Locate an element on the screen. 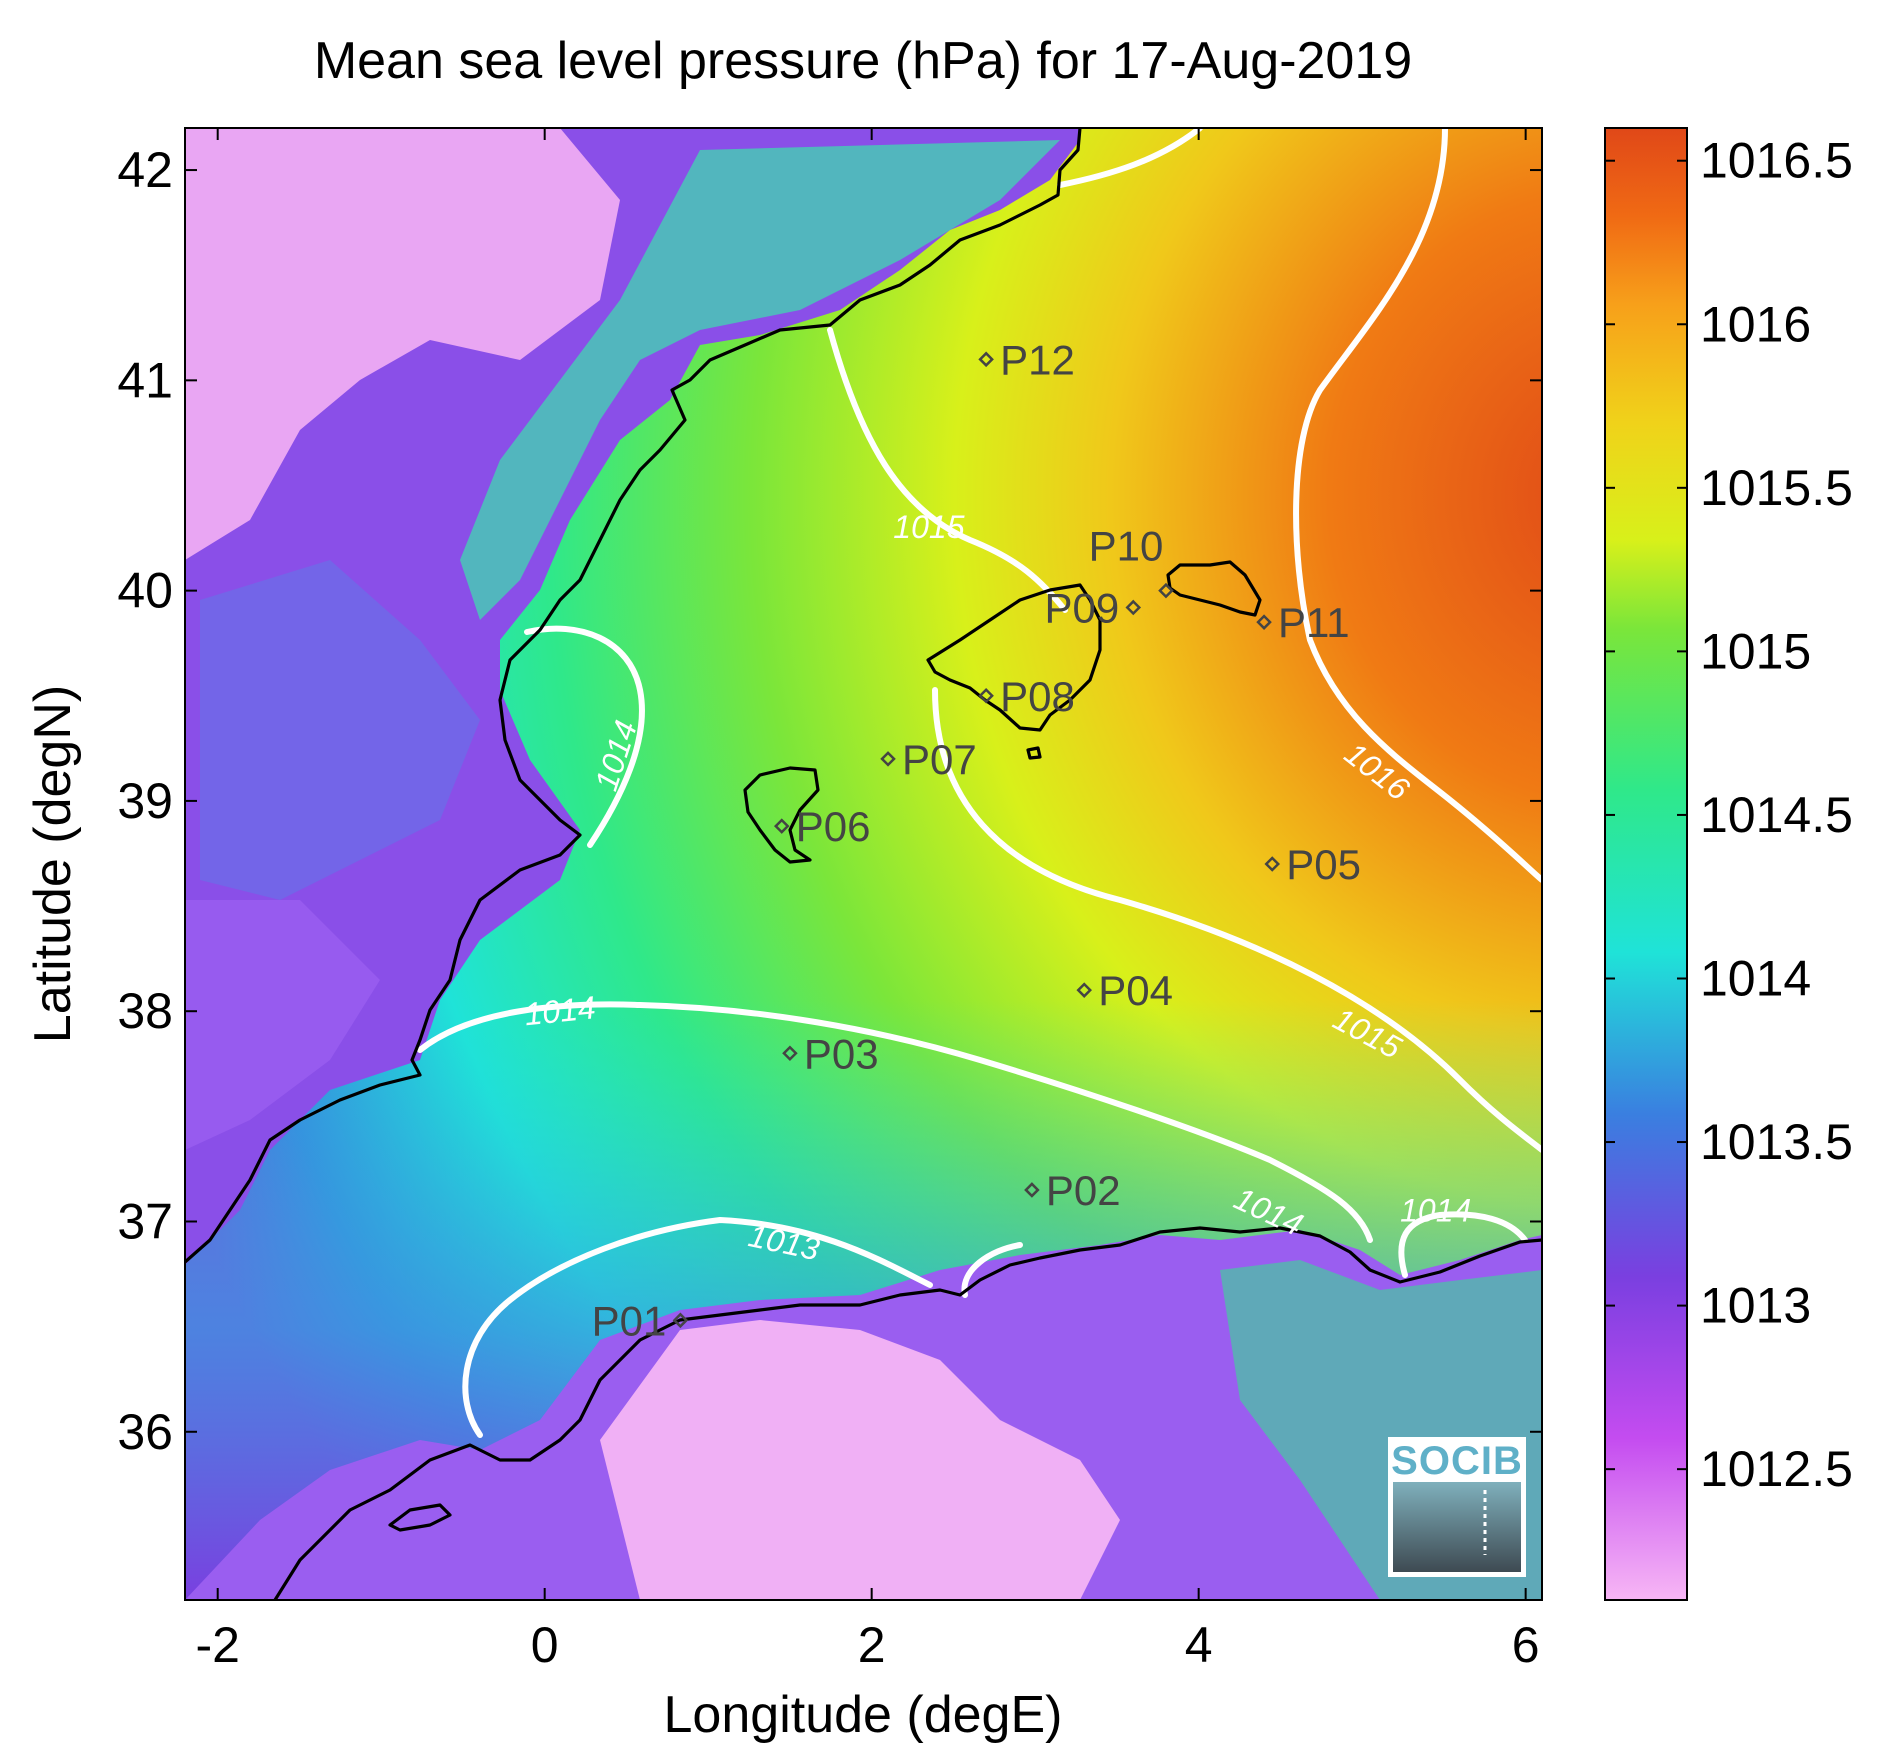  station-label: P09 is located at coordinates (1082, 607).